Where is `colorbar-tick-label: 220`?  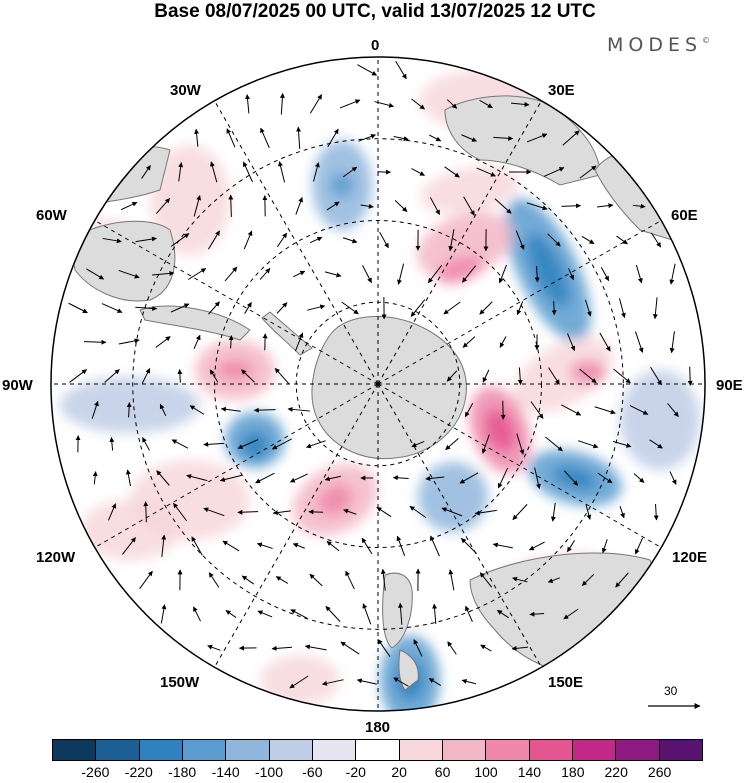
colorbar-tick-label: 220 is located at coordinates (616, 772).